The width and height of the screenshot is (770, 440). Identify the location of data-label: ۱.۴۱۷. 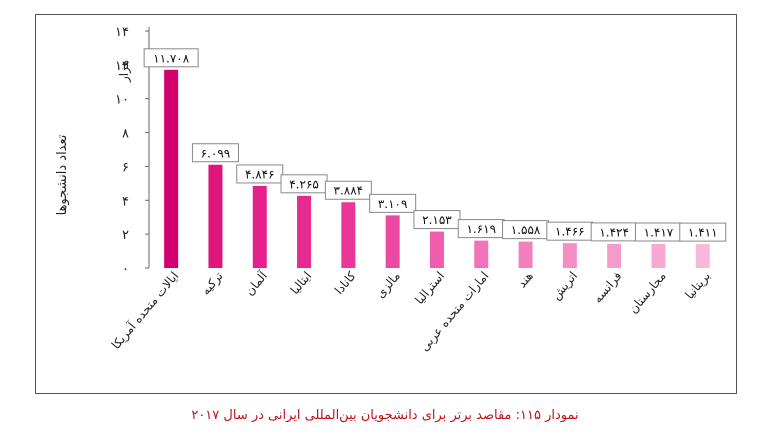
(659, 233).